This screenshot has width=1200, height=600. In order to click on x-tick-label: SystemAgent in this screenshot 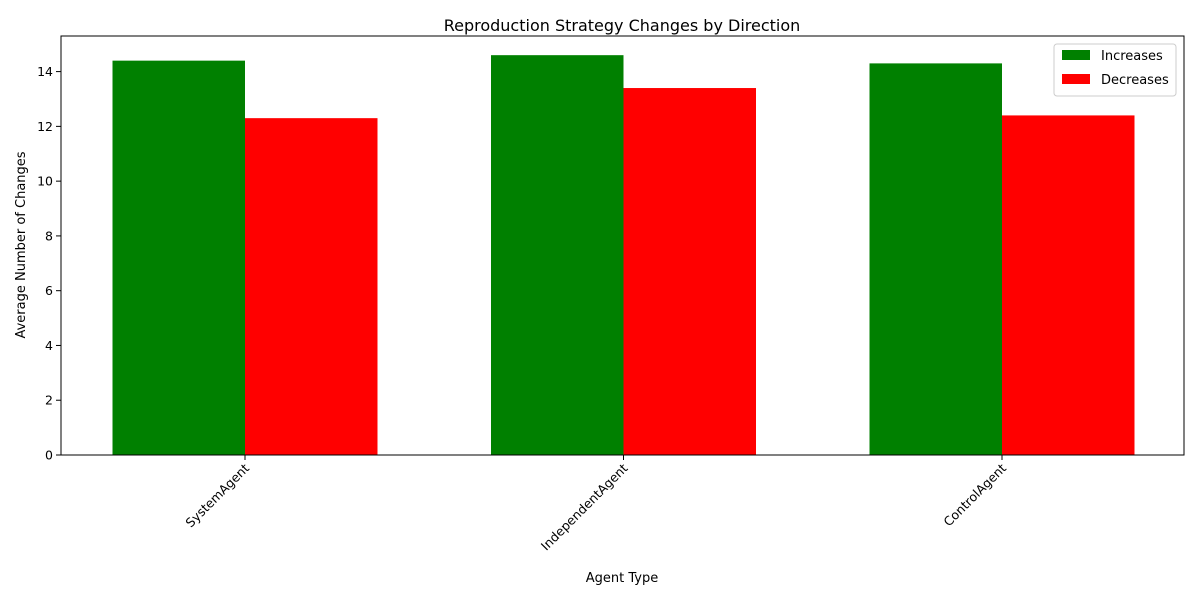, I will do `click(217, 495)`.